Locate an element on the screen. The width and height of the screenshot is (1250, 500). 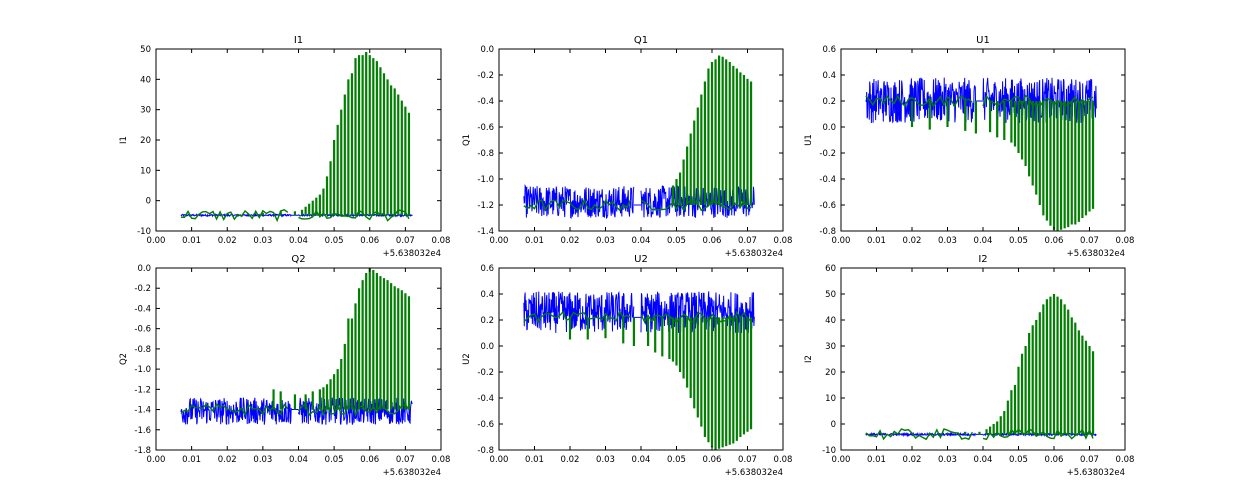
y-tick-label: 0.0 is located at coordinates (144, 269).